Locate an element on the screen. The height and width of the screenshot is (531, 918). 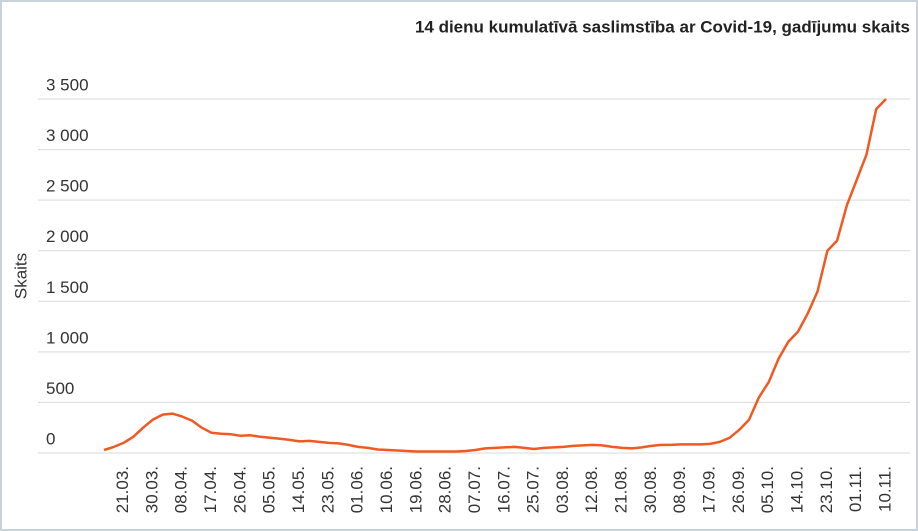
x-tick-label: 23.10. is located at coordinates (826, 489).